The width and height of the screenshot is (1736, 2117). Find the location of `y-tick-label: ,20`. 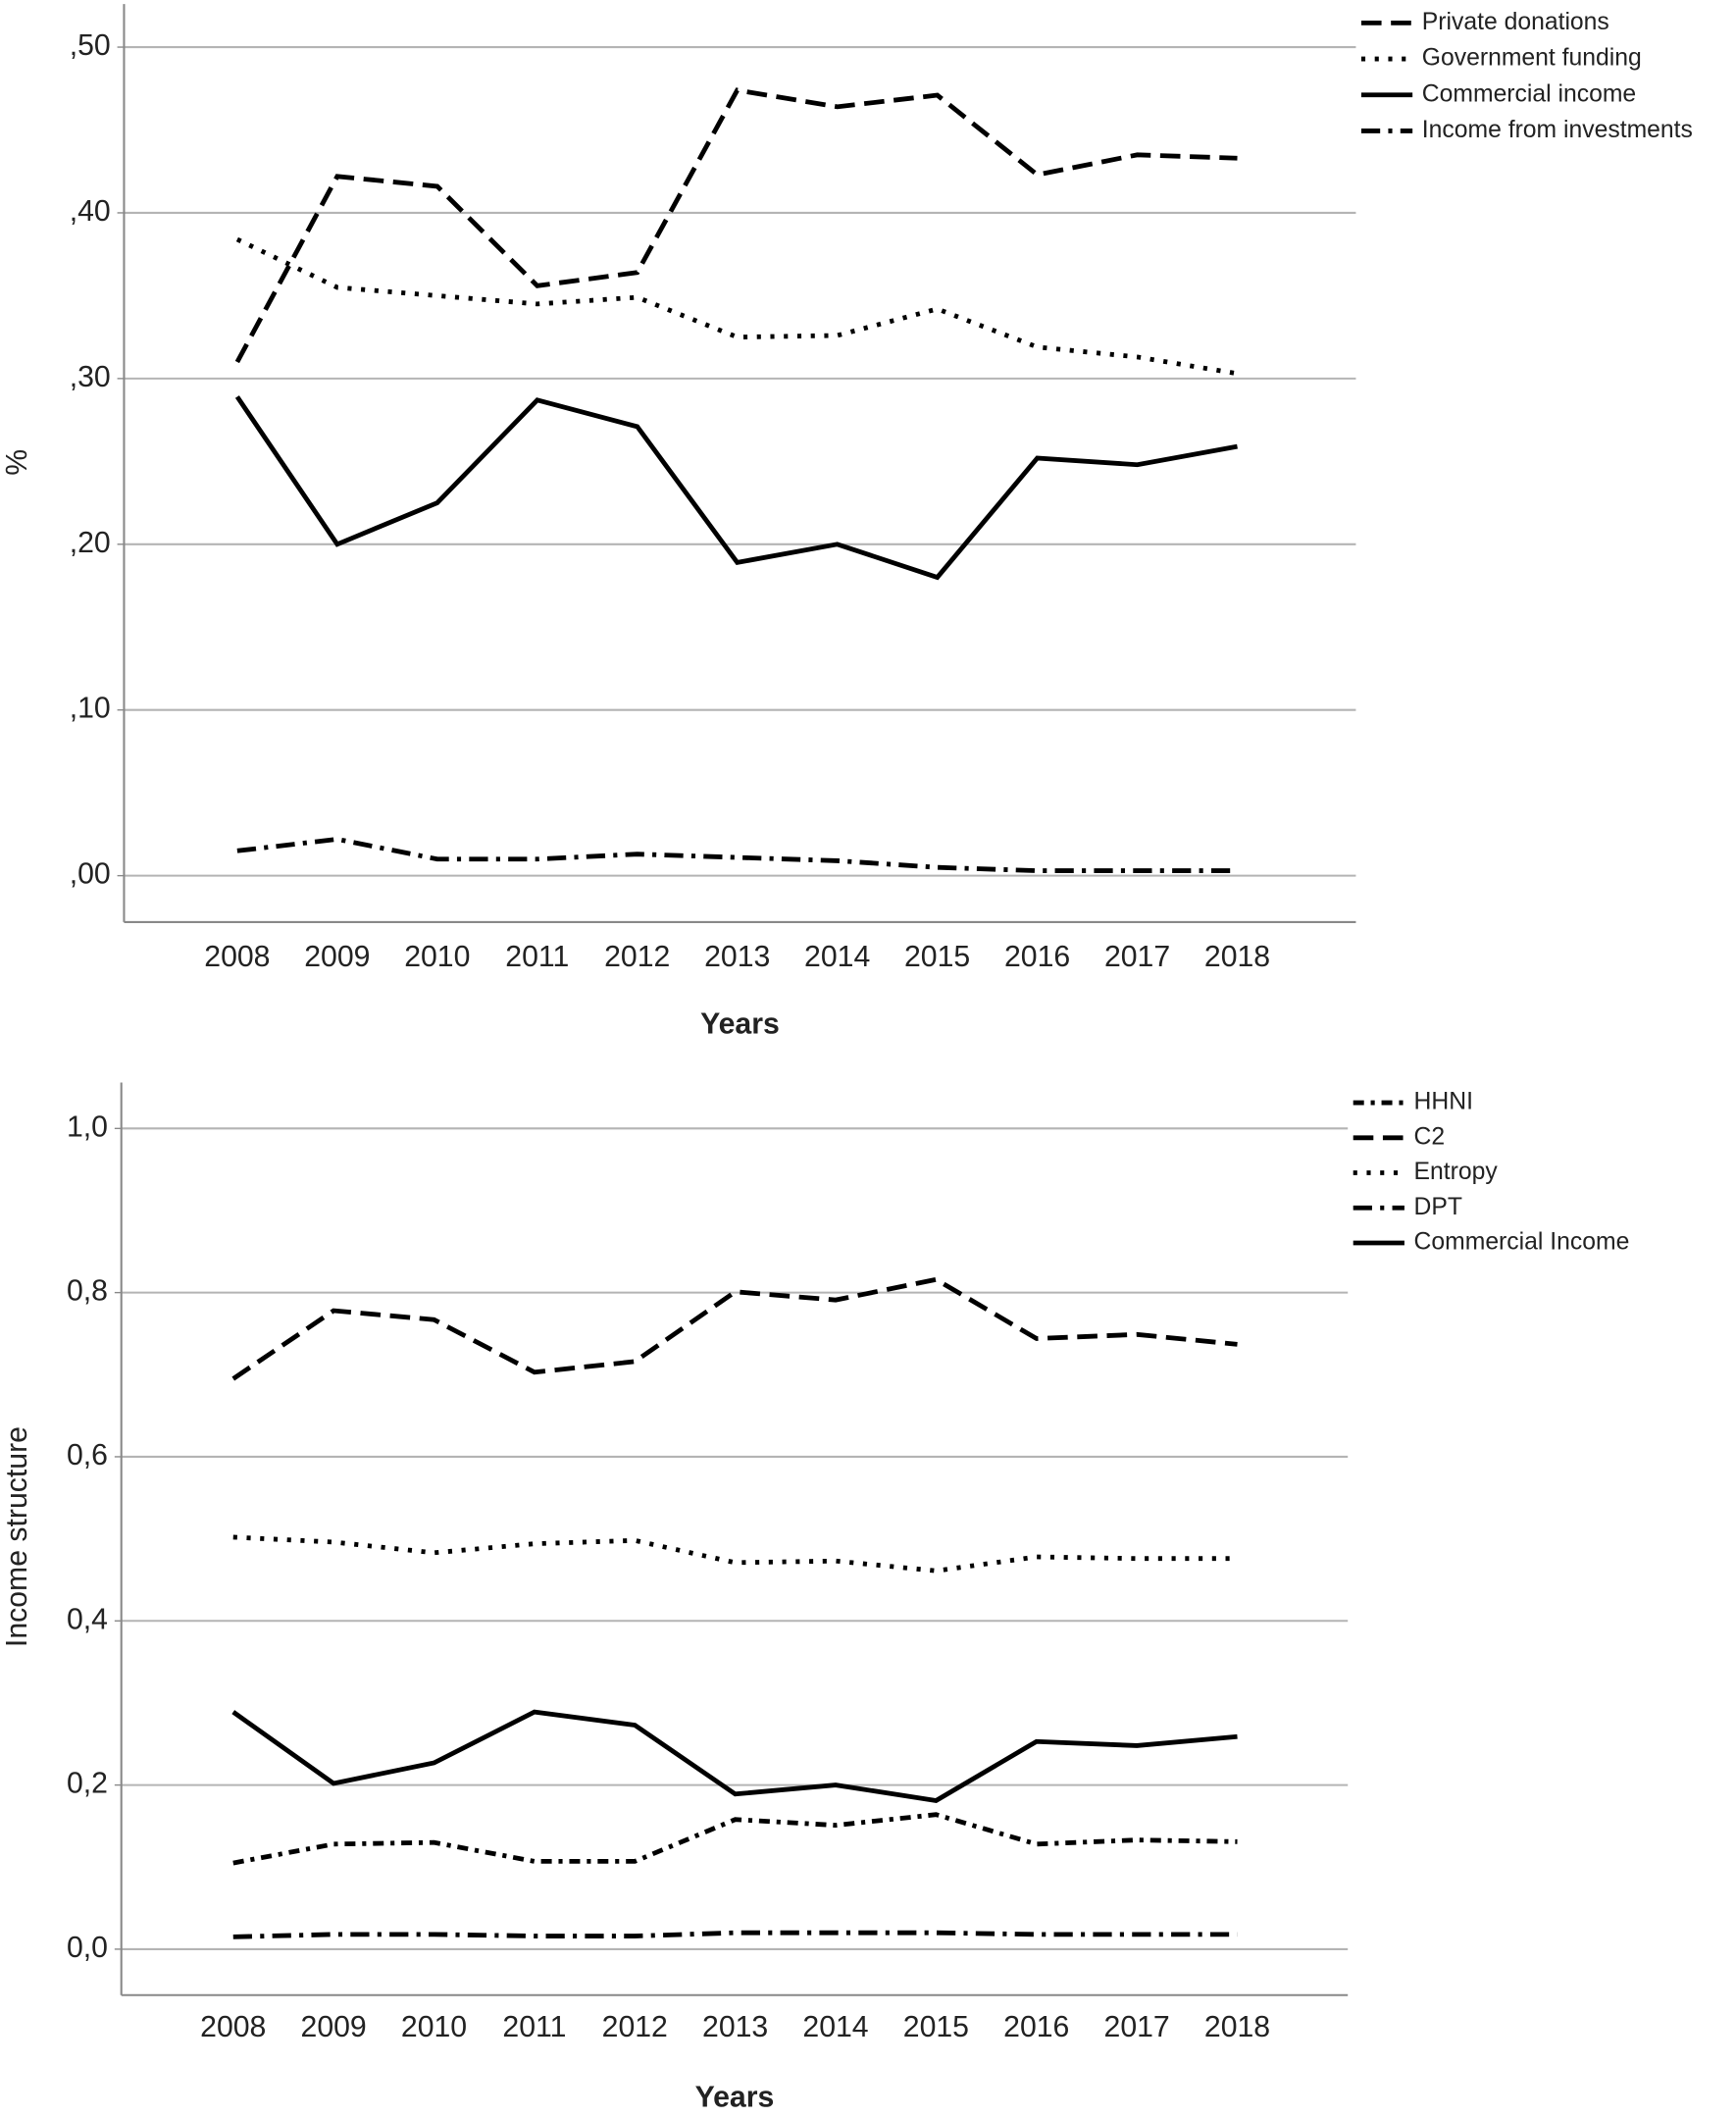

y-tick-label: ,20 is located at coordinates (91, 543).